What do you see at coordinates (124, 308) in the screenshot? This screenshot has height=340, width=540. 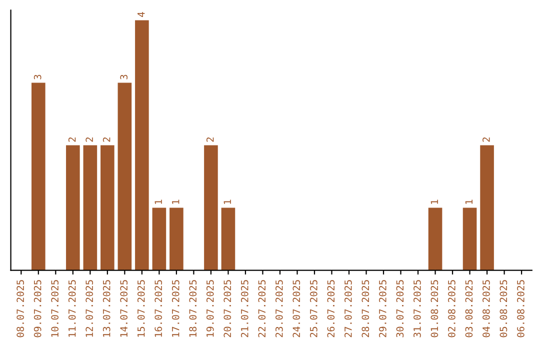 I see `x-tick-label: 14.07.2025` at bounding box center [124, 308].